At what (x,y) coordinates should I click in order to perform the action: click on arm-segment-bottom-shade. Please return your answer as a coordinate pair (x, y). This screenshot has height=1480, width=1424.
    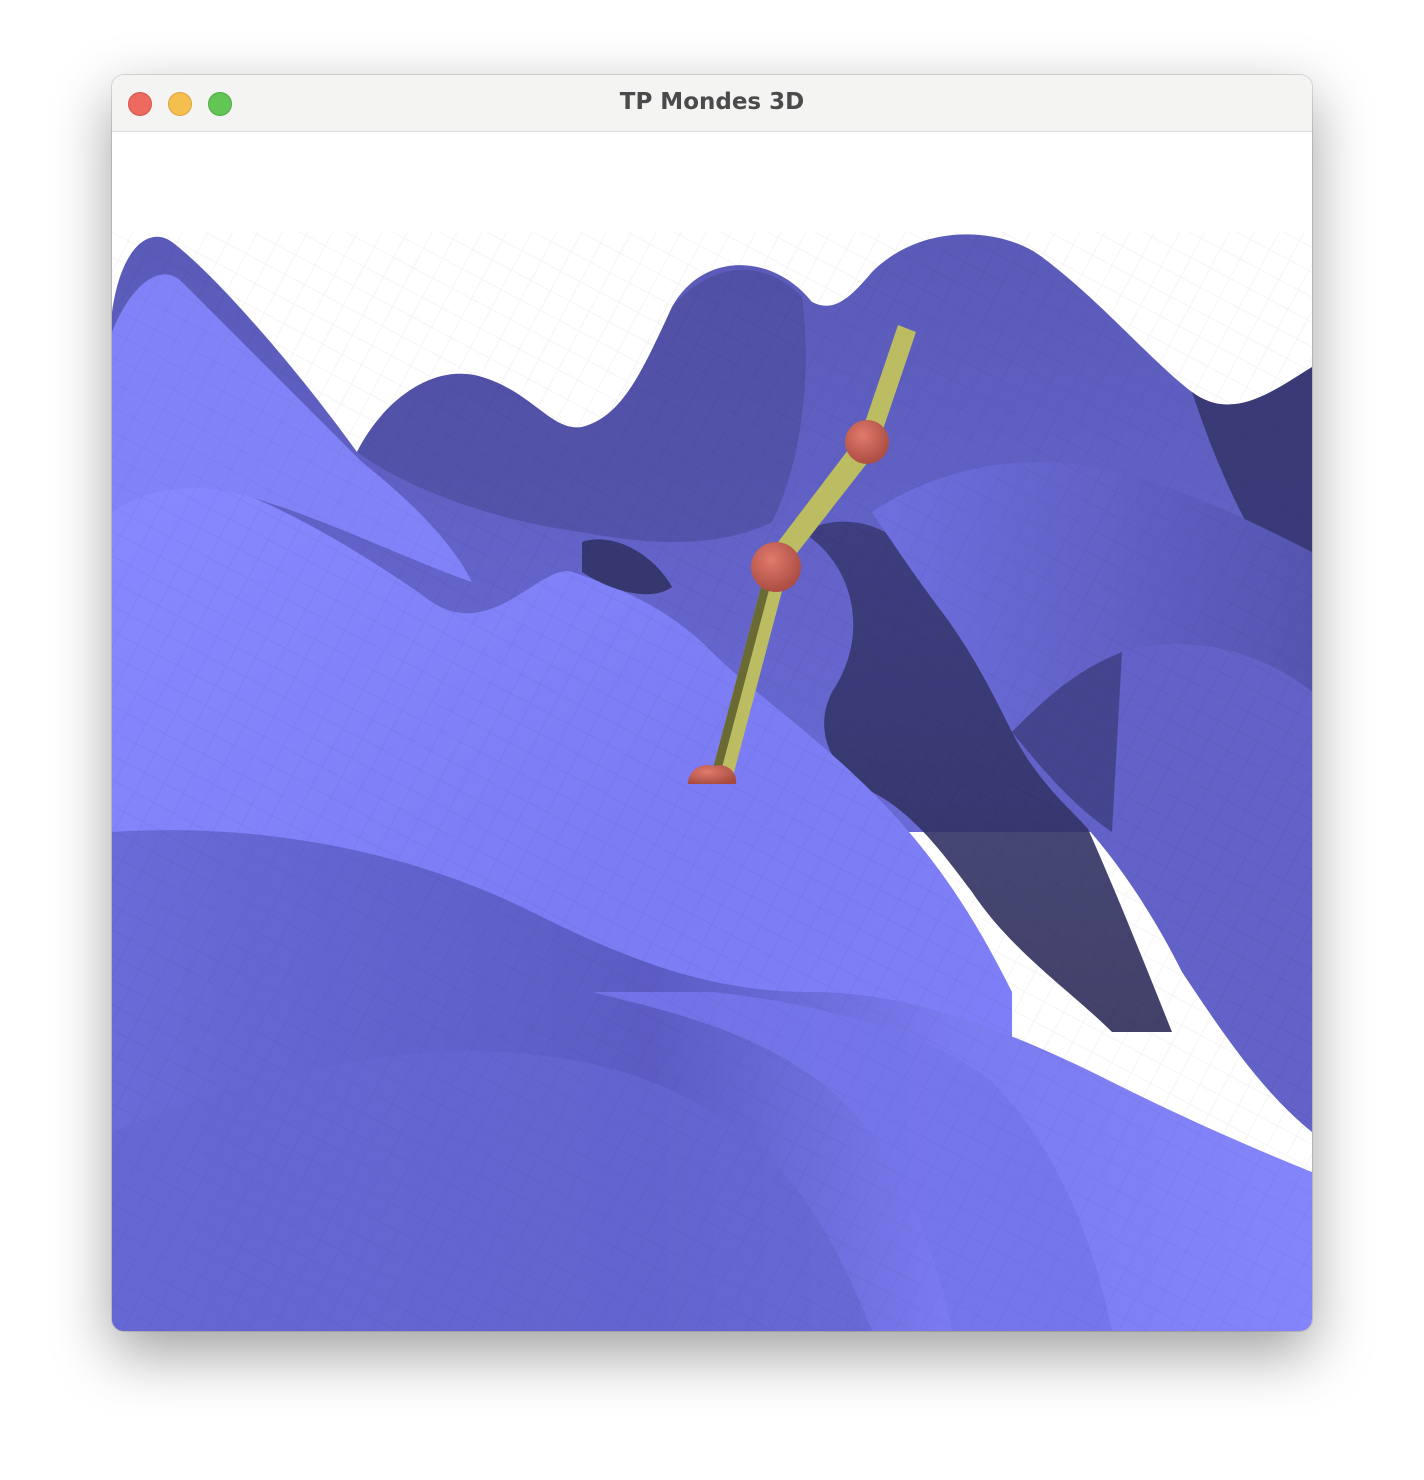
    Looking at the image, I should click on (743, 671).